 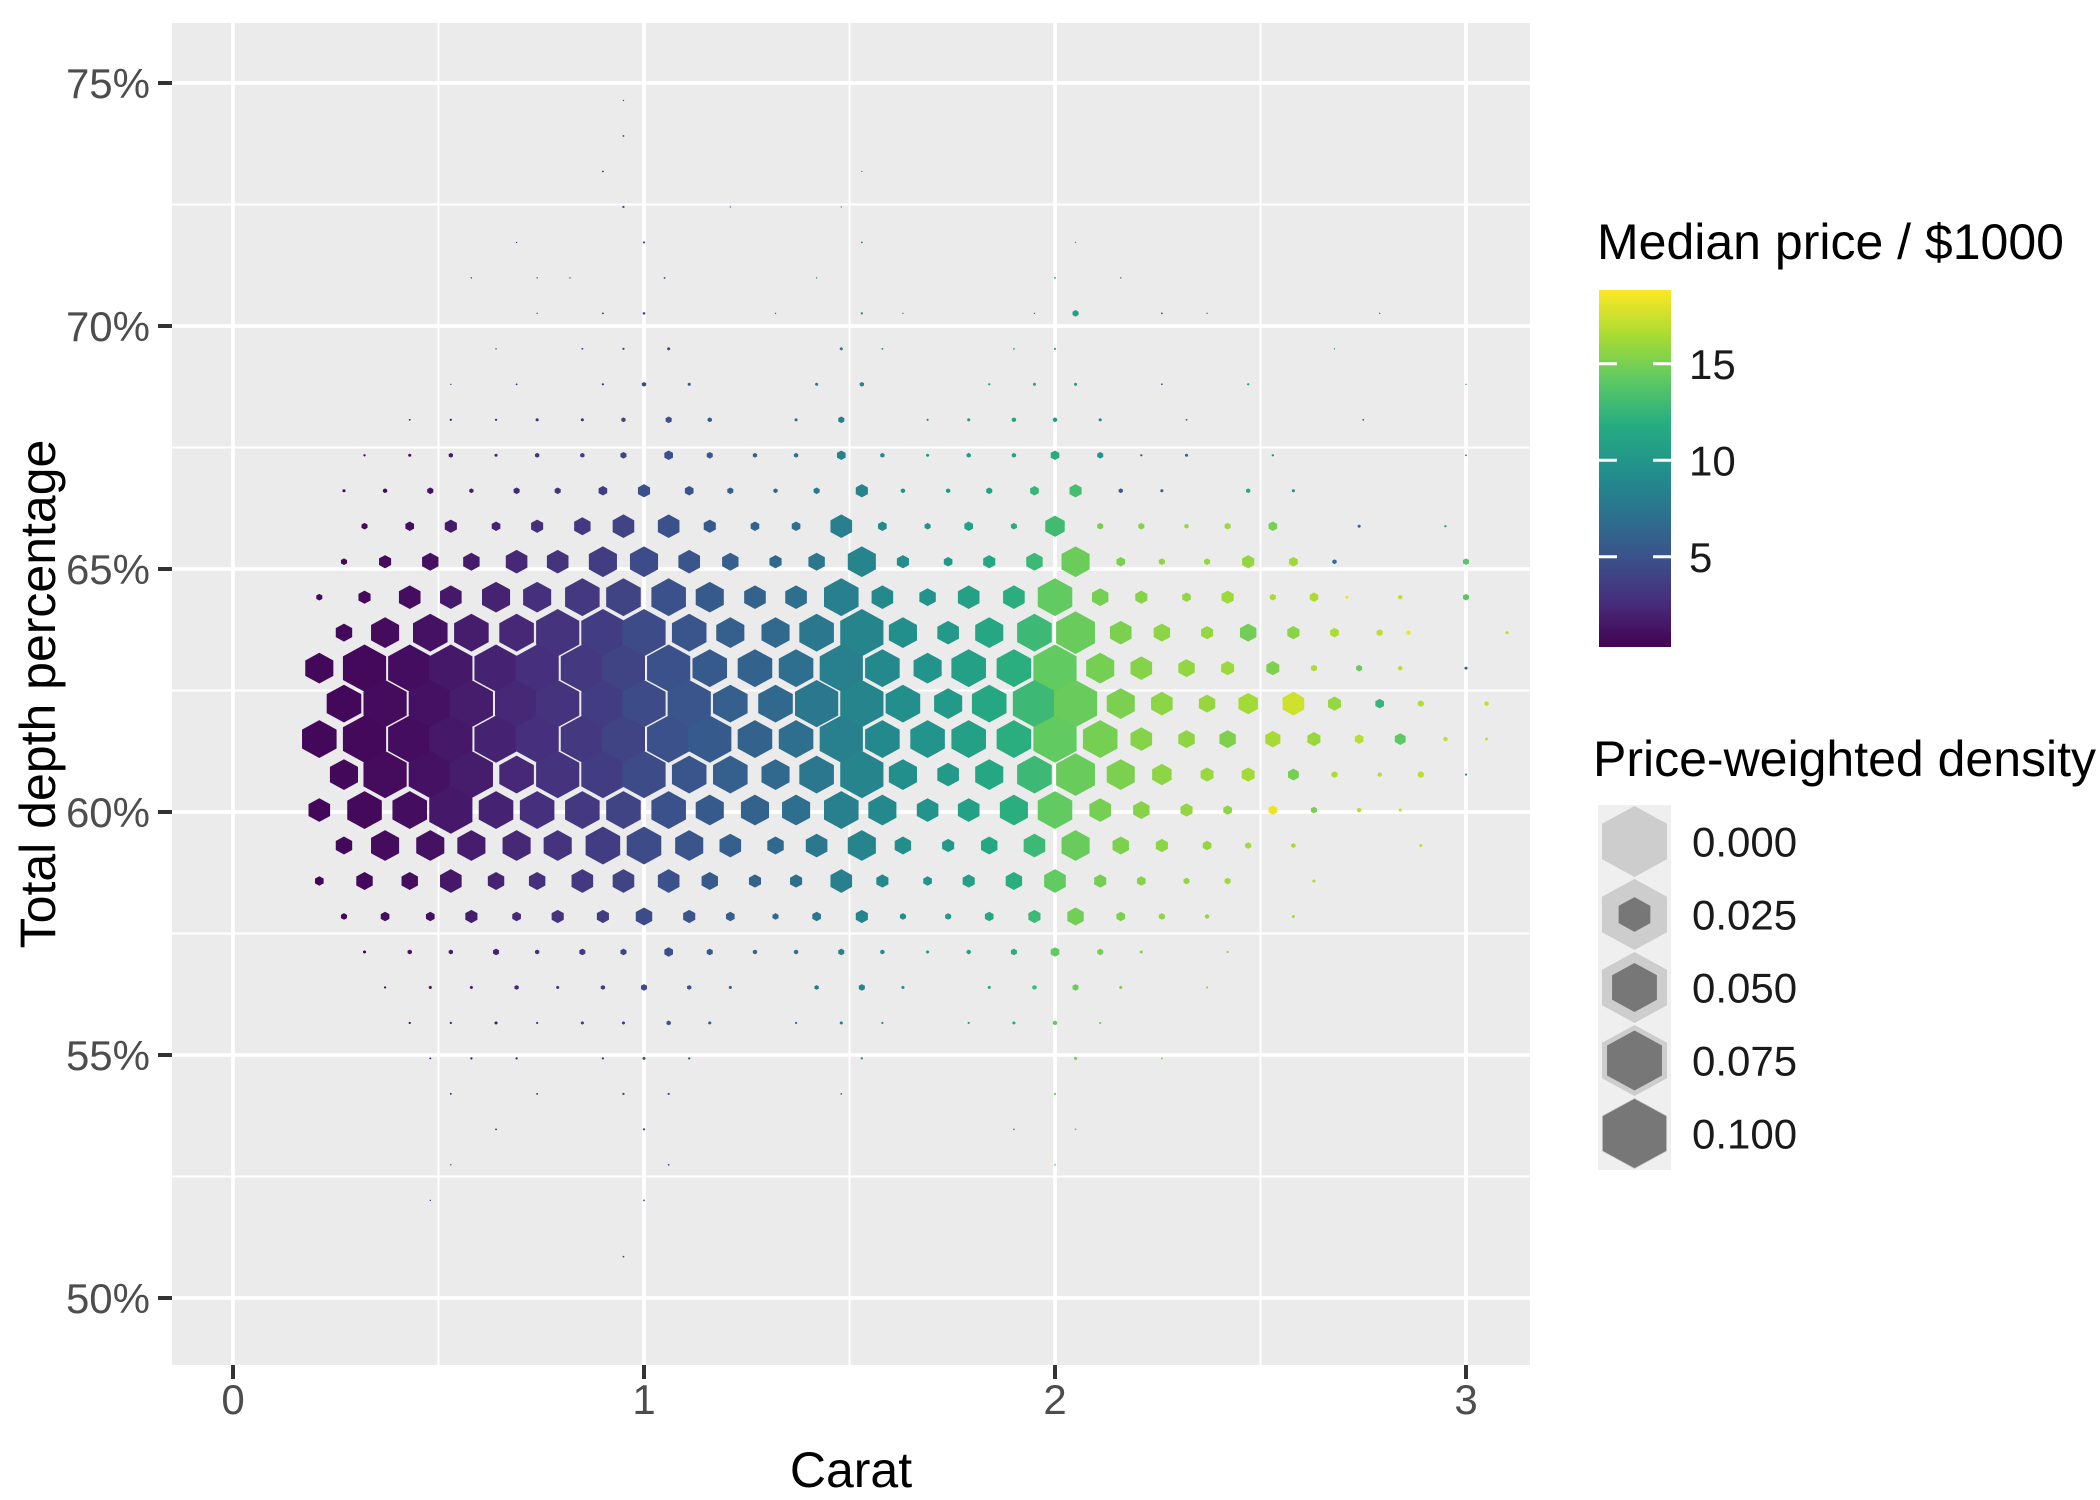 I want to click on size-legend-label: 0.050, so click(x=1744, y=988).